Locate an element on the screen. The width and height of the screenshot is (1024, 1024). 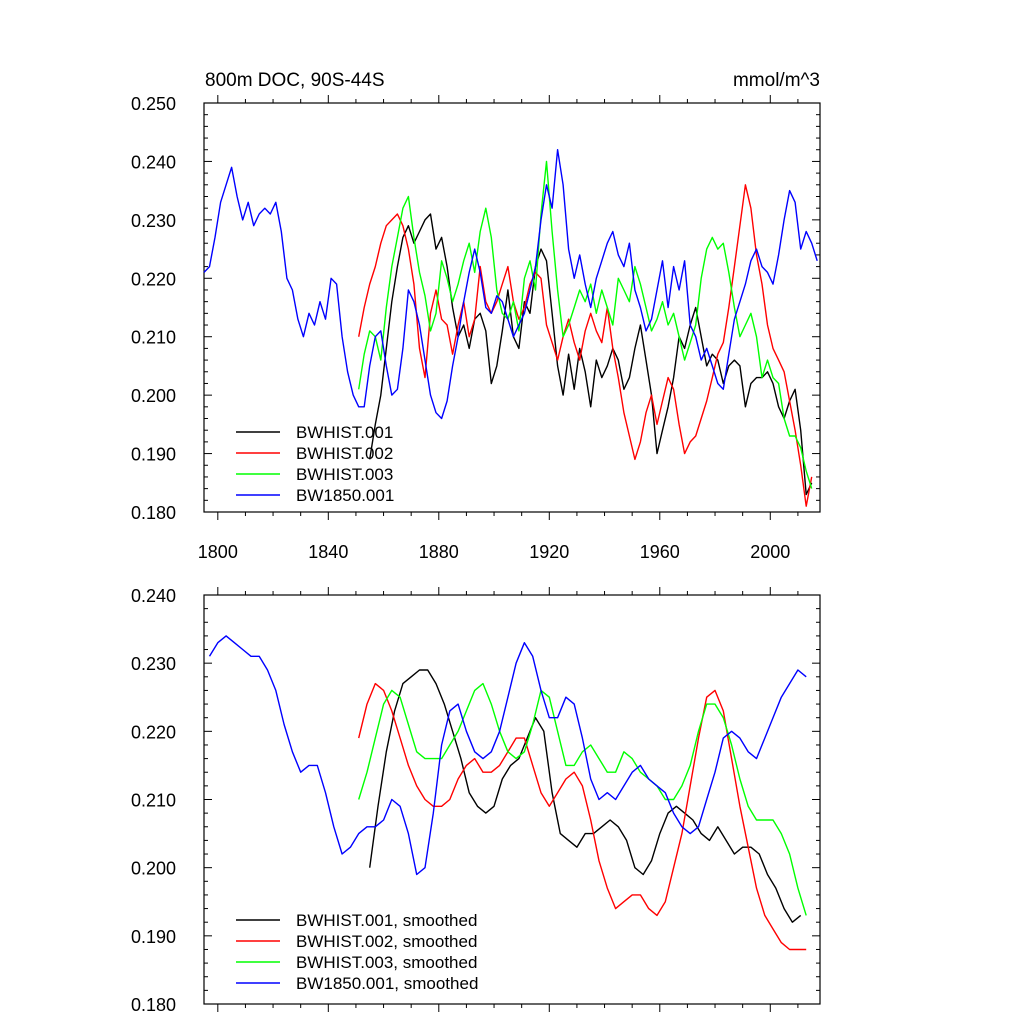
y-tick-label: 0.250 is located at coordinates (153, 104).